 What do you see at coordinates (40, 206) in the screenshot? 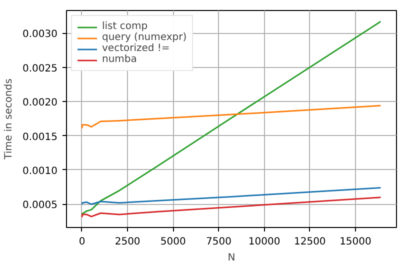
I see `y-tick-label: 0.0005` at bounding box center [40, 206].